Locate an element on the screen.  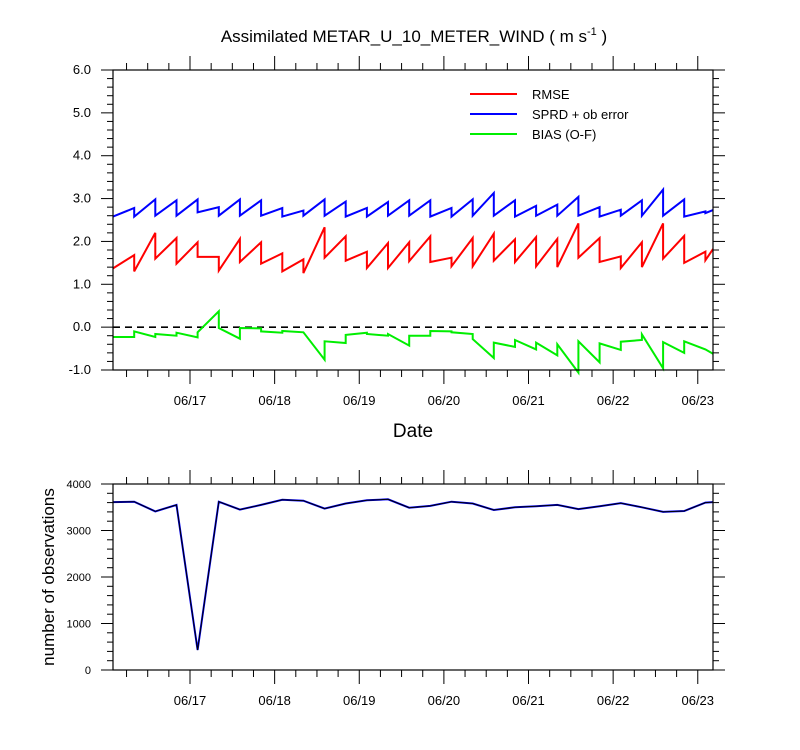
top-ytick-label: 2.0 is located at coordinates (82, 240).